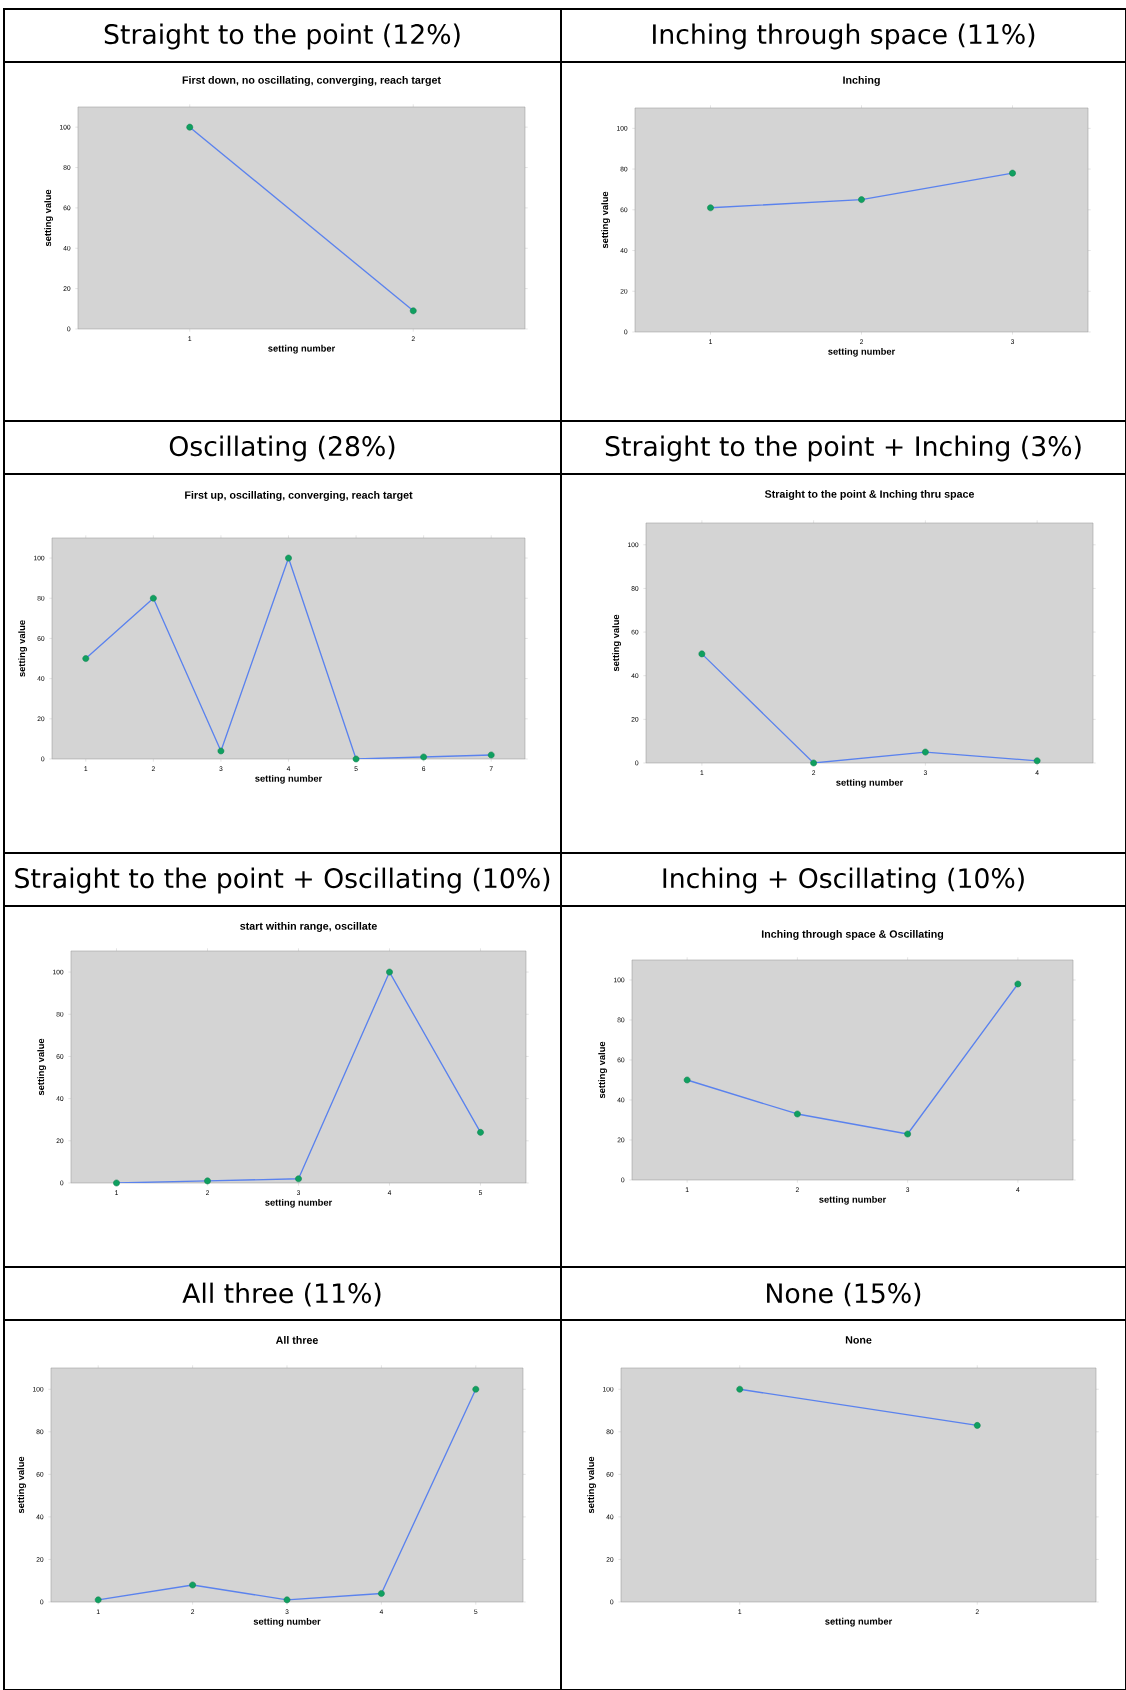  I want to click on chart-title: Straight to the point + Inching (3%), so click(843, 448).